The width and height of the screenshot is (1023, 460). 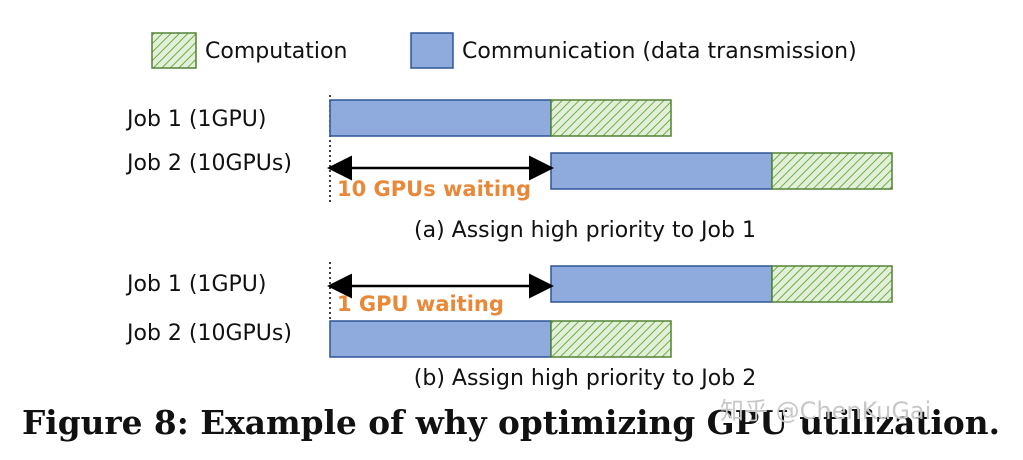 I want to click on legend-computation: Computation, so click(x=276, y=51).